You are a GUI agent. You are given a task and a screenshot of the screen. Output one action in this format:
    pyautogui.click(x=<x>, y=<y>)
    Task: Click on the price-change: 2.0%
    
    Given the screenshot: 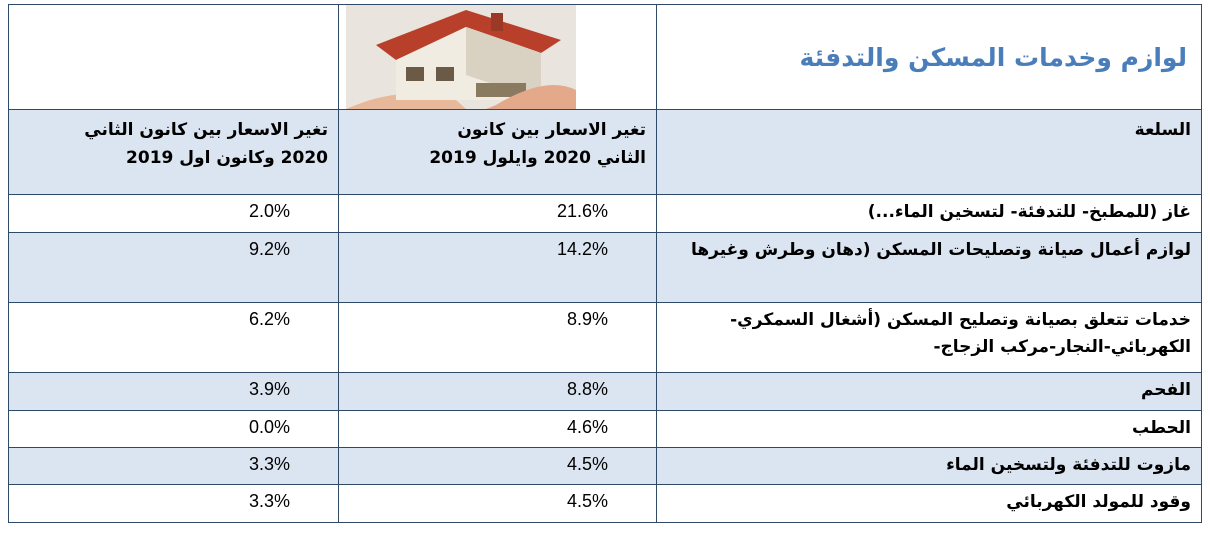 What is the action you would take?
    pyautogui.click(x=173, y=213)
    